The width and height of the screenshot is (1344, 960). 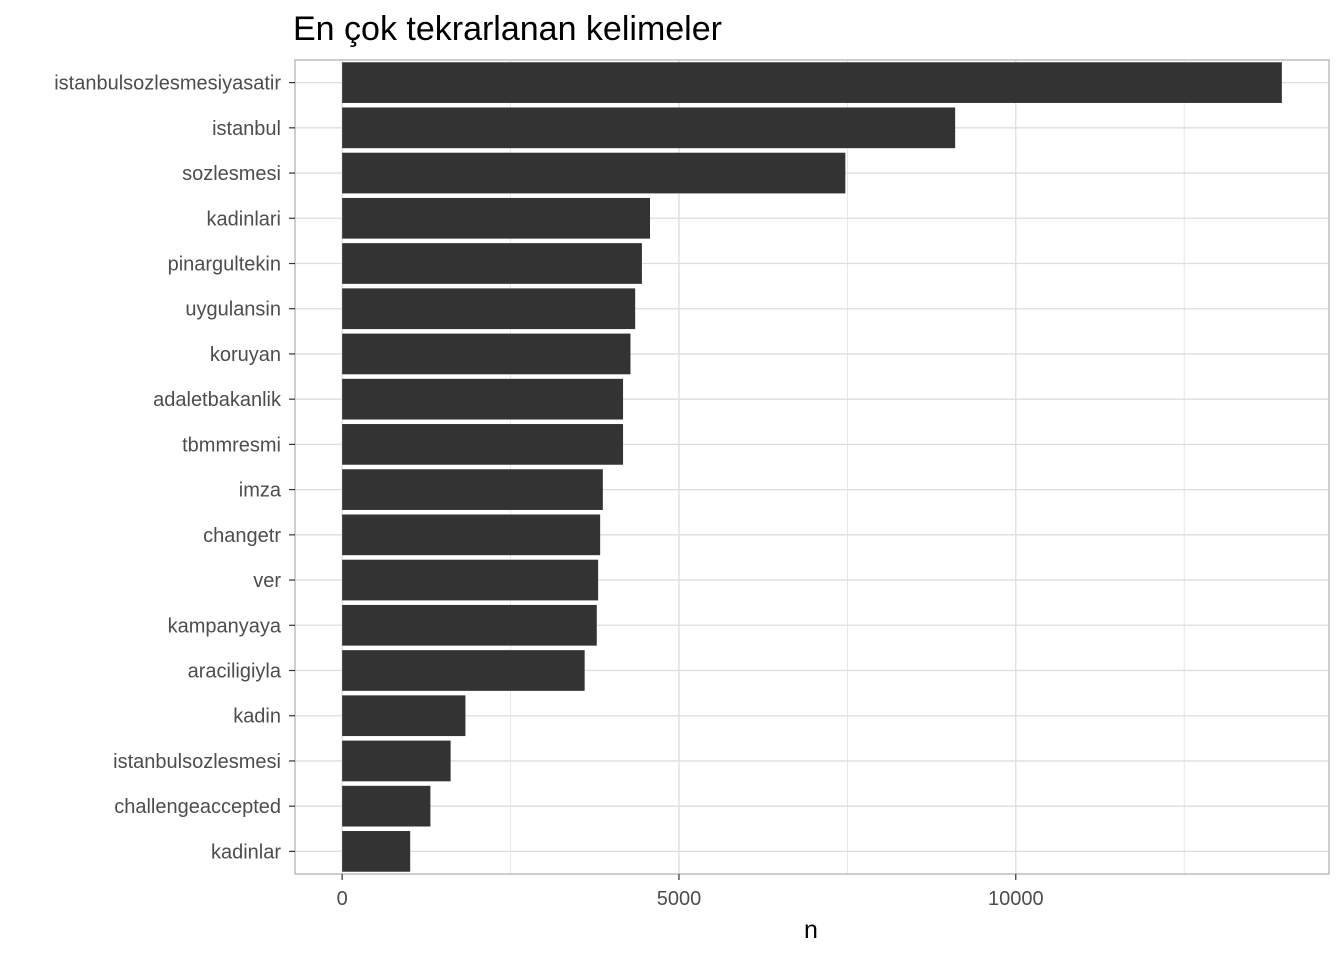 I want to click on category-label: imza, so click(x=260, y=491).